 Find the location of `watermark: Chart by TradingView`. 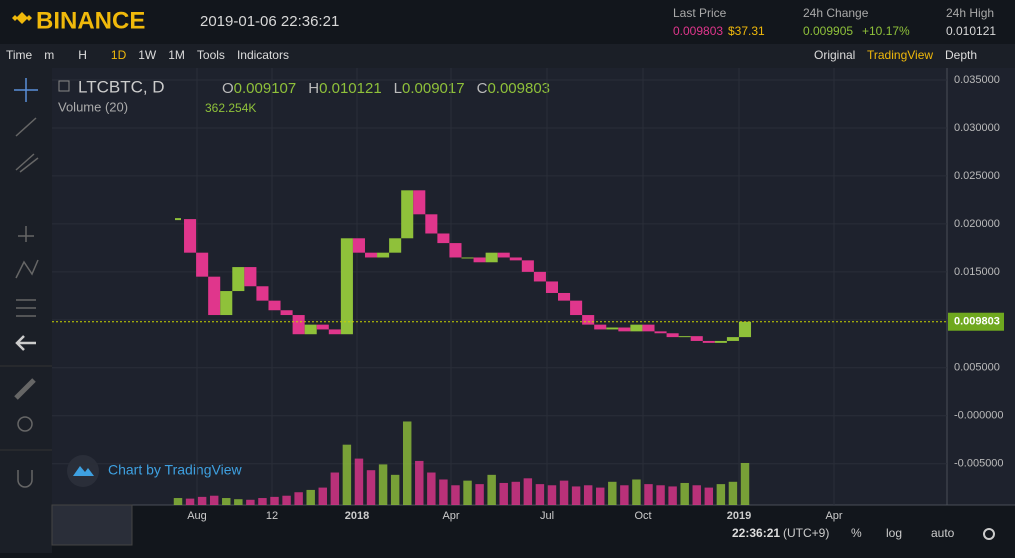

watermark: Chart by TradingView is located at coordinates (175, 470).